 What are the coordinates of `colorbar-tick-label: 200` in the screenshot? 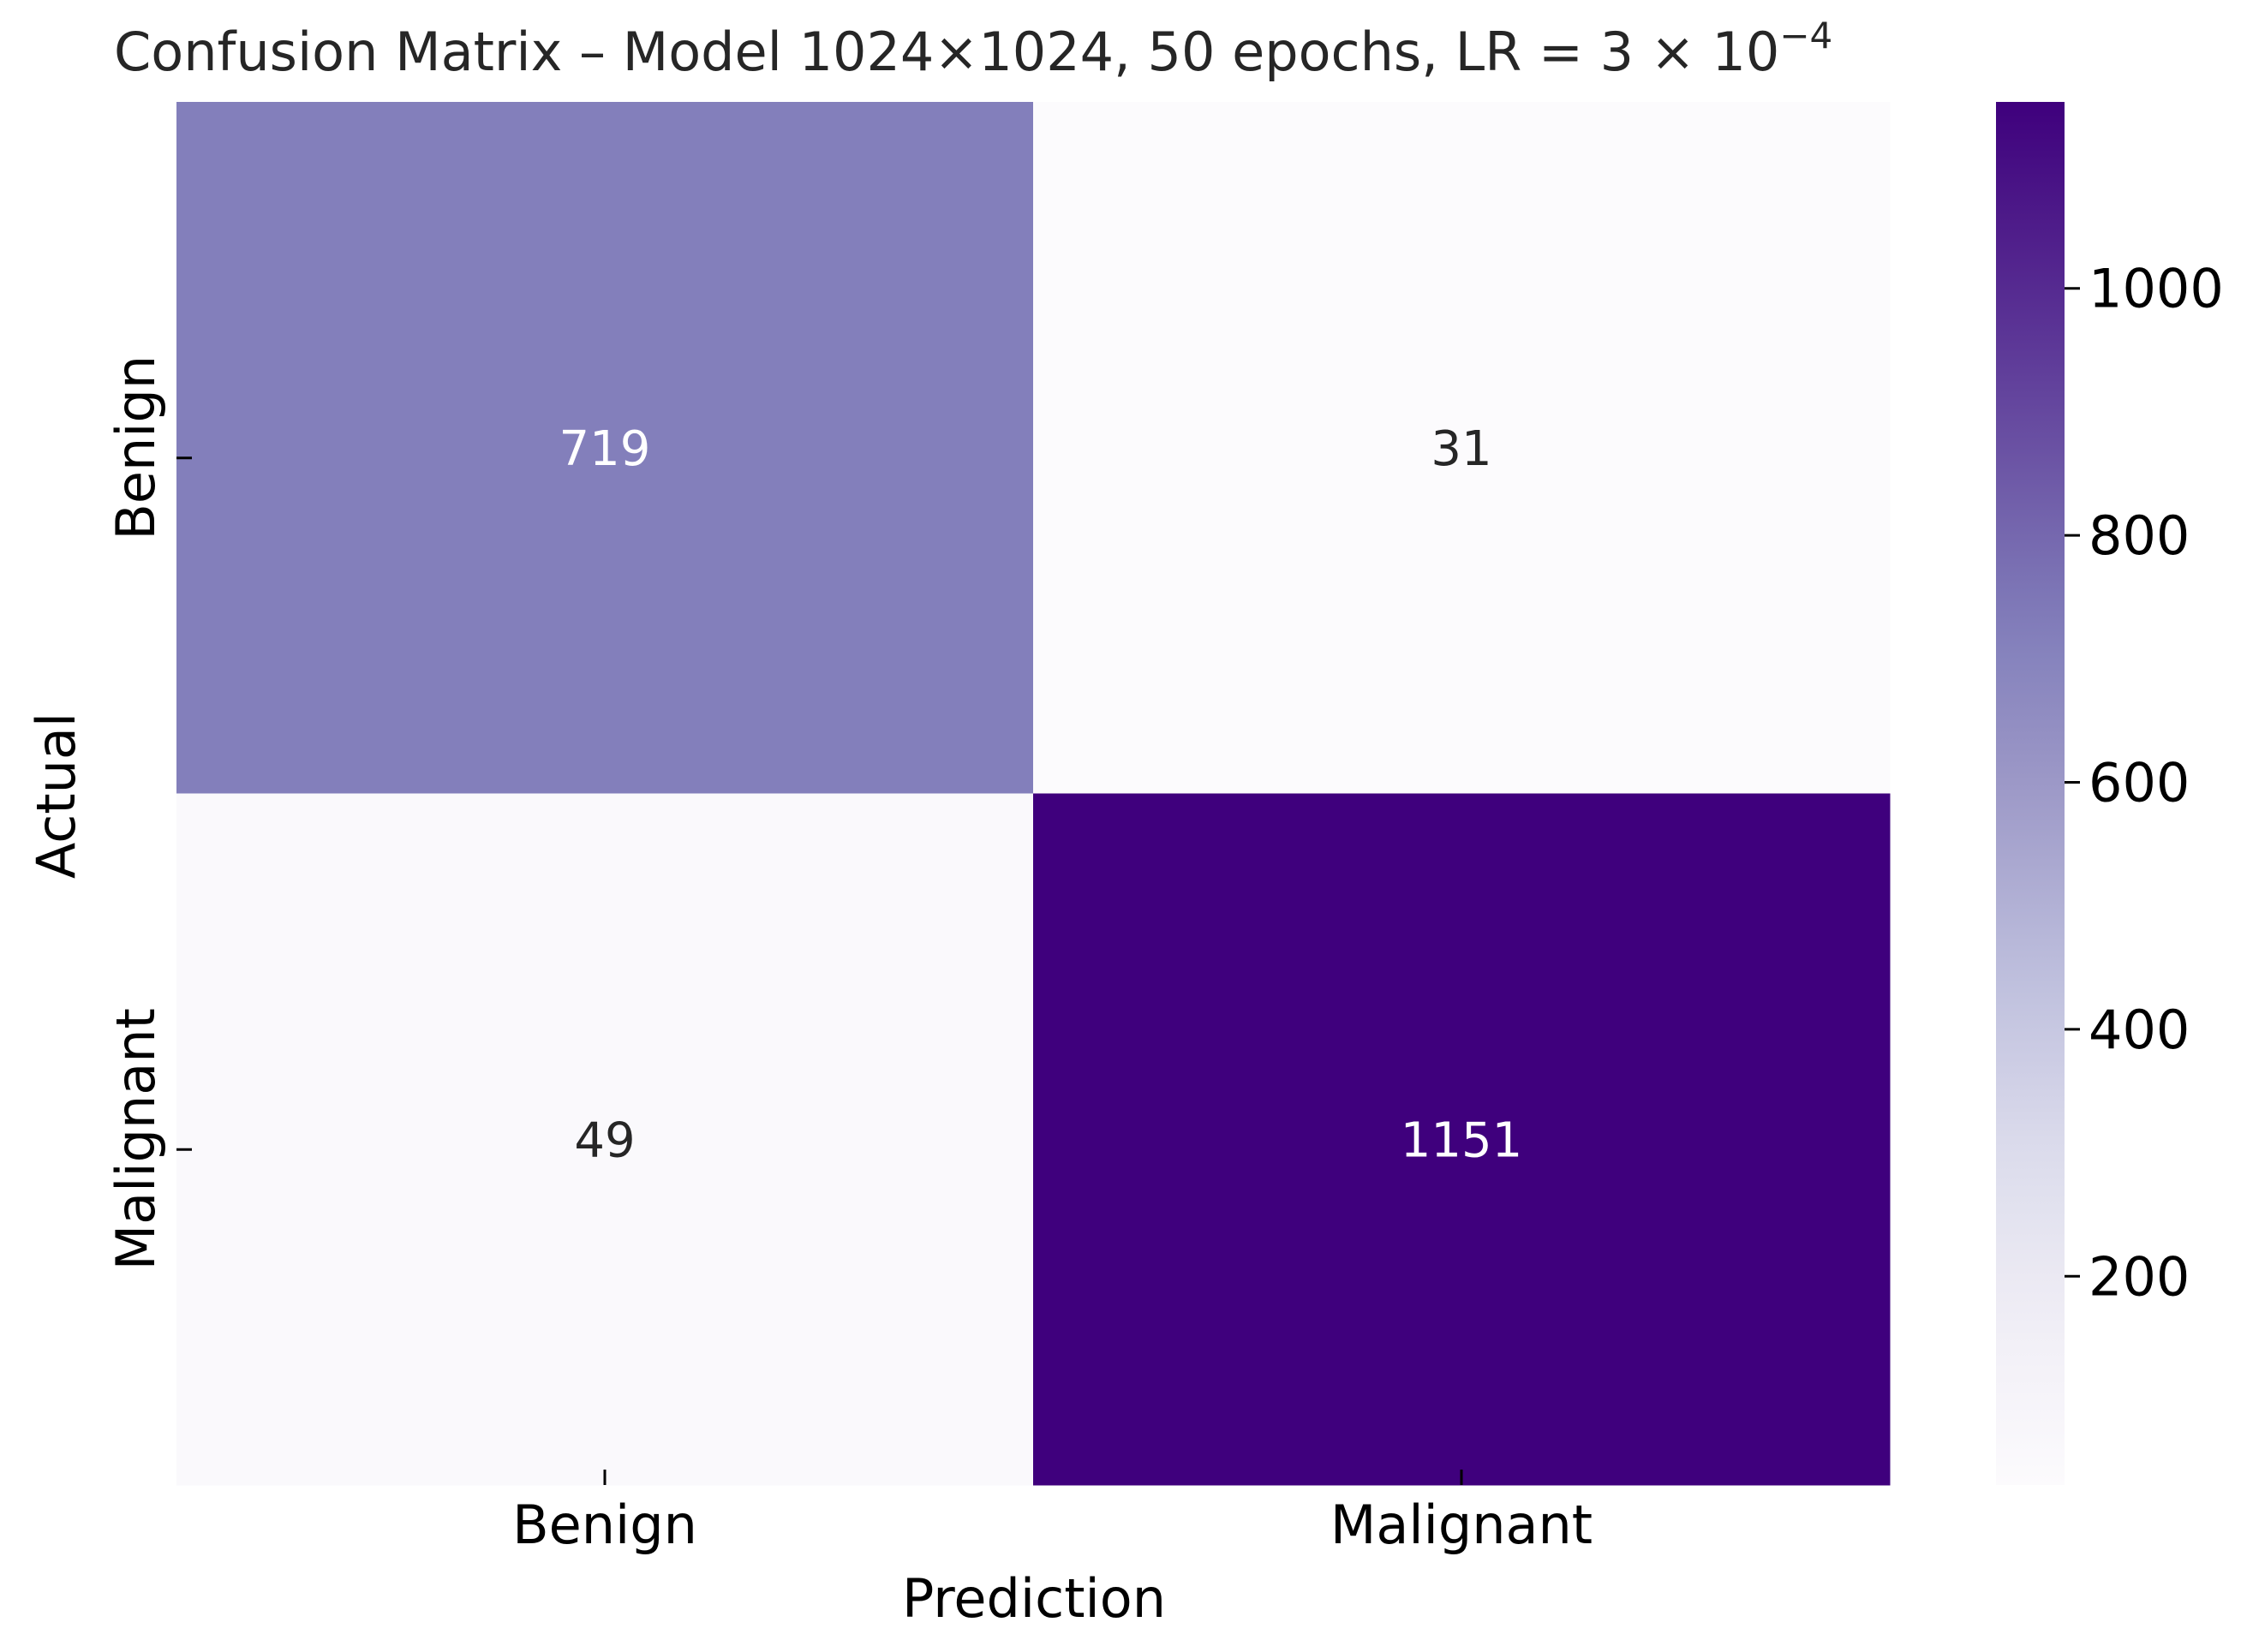 It's located at (2139, 1276).